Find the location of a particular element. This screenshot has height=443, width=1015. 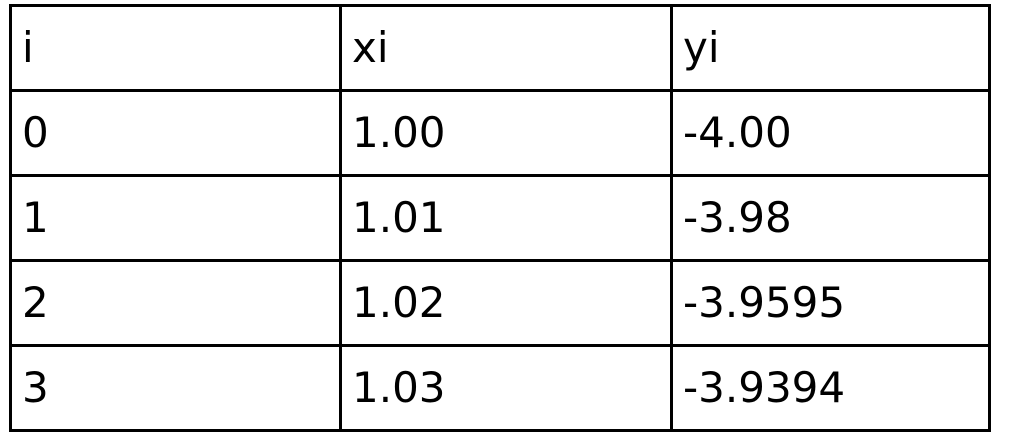

table-cell-xi: 1.00 is located at coordinates (506, 133).